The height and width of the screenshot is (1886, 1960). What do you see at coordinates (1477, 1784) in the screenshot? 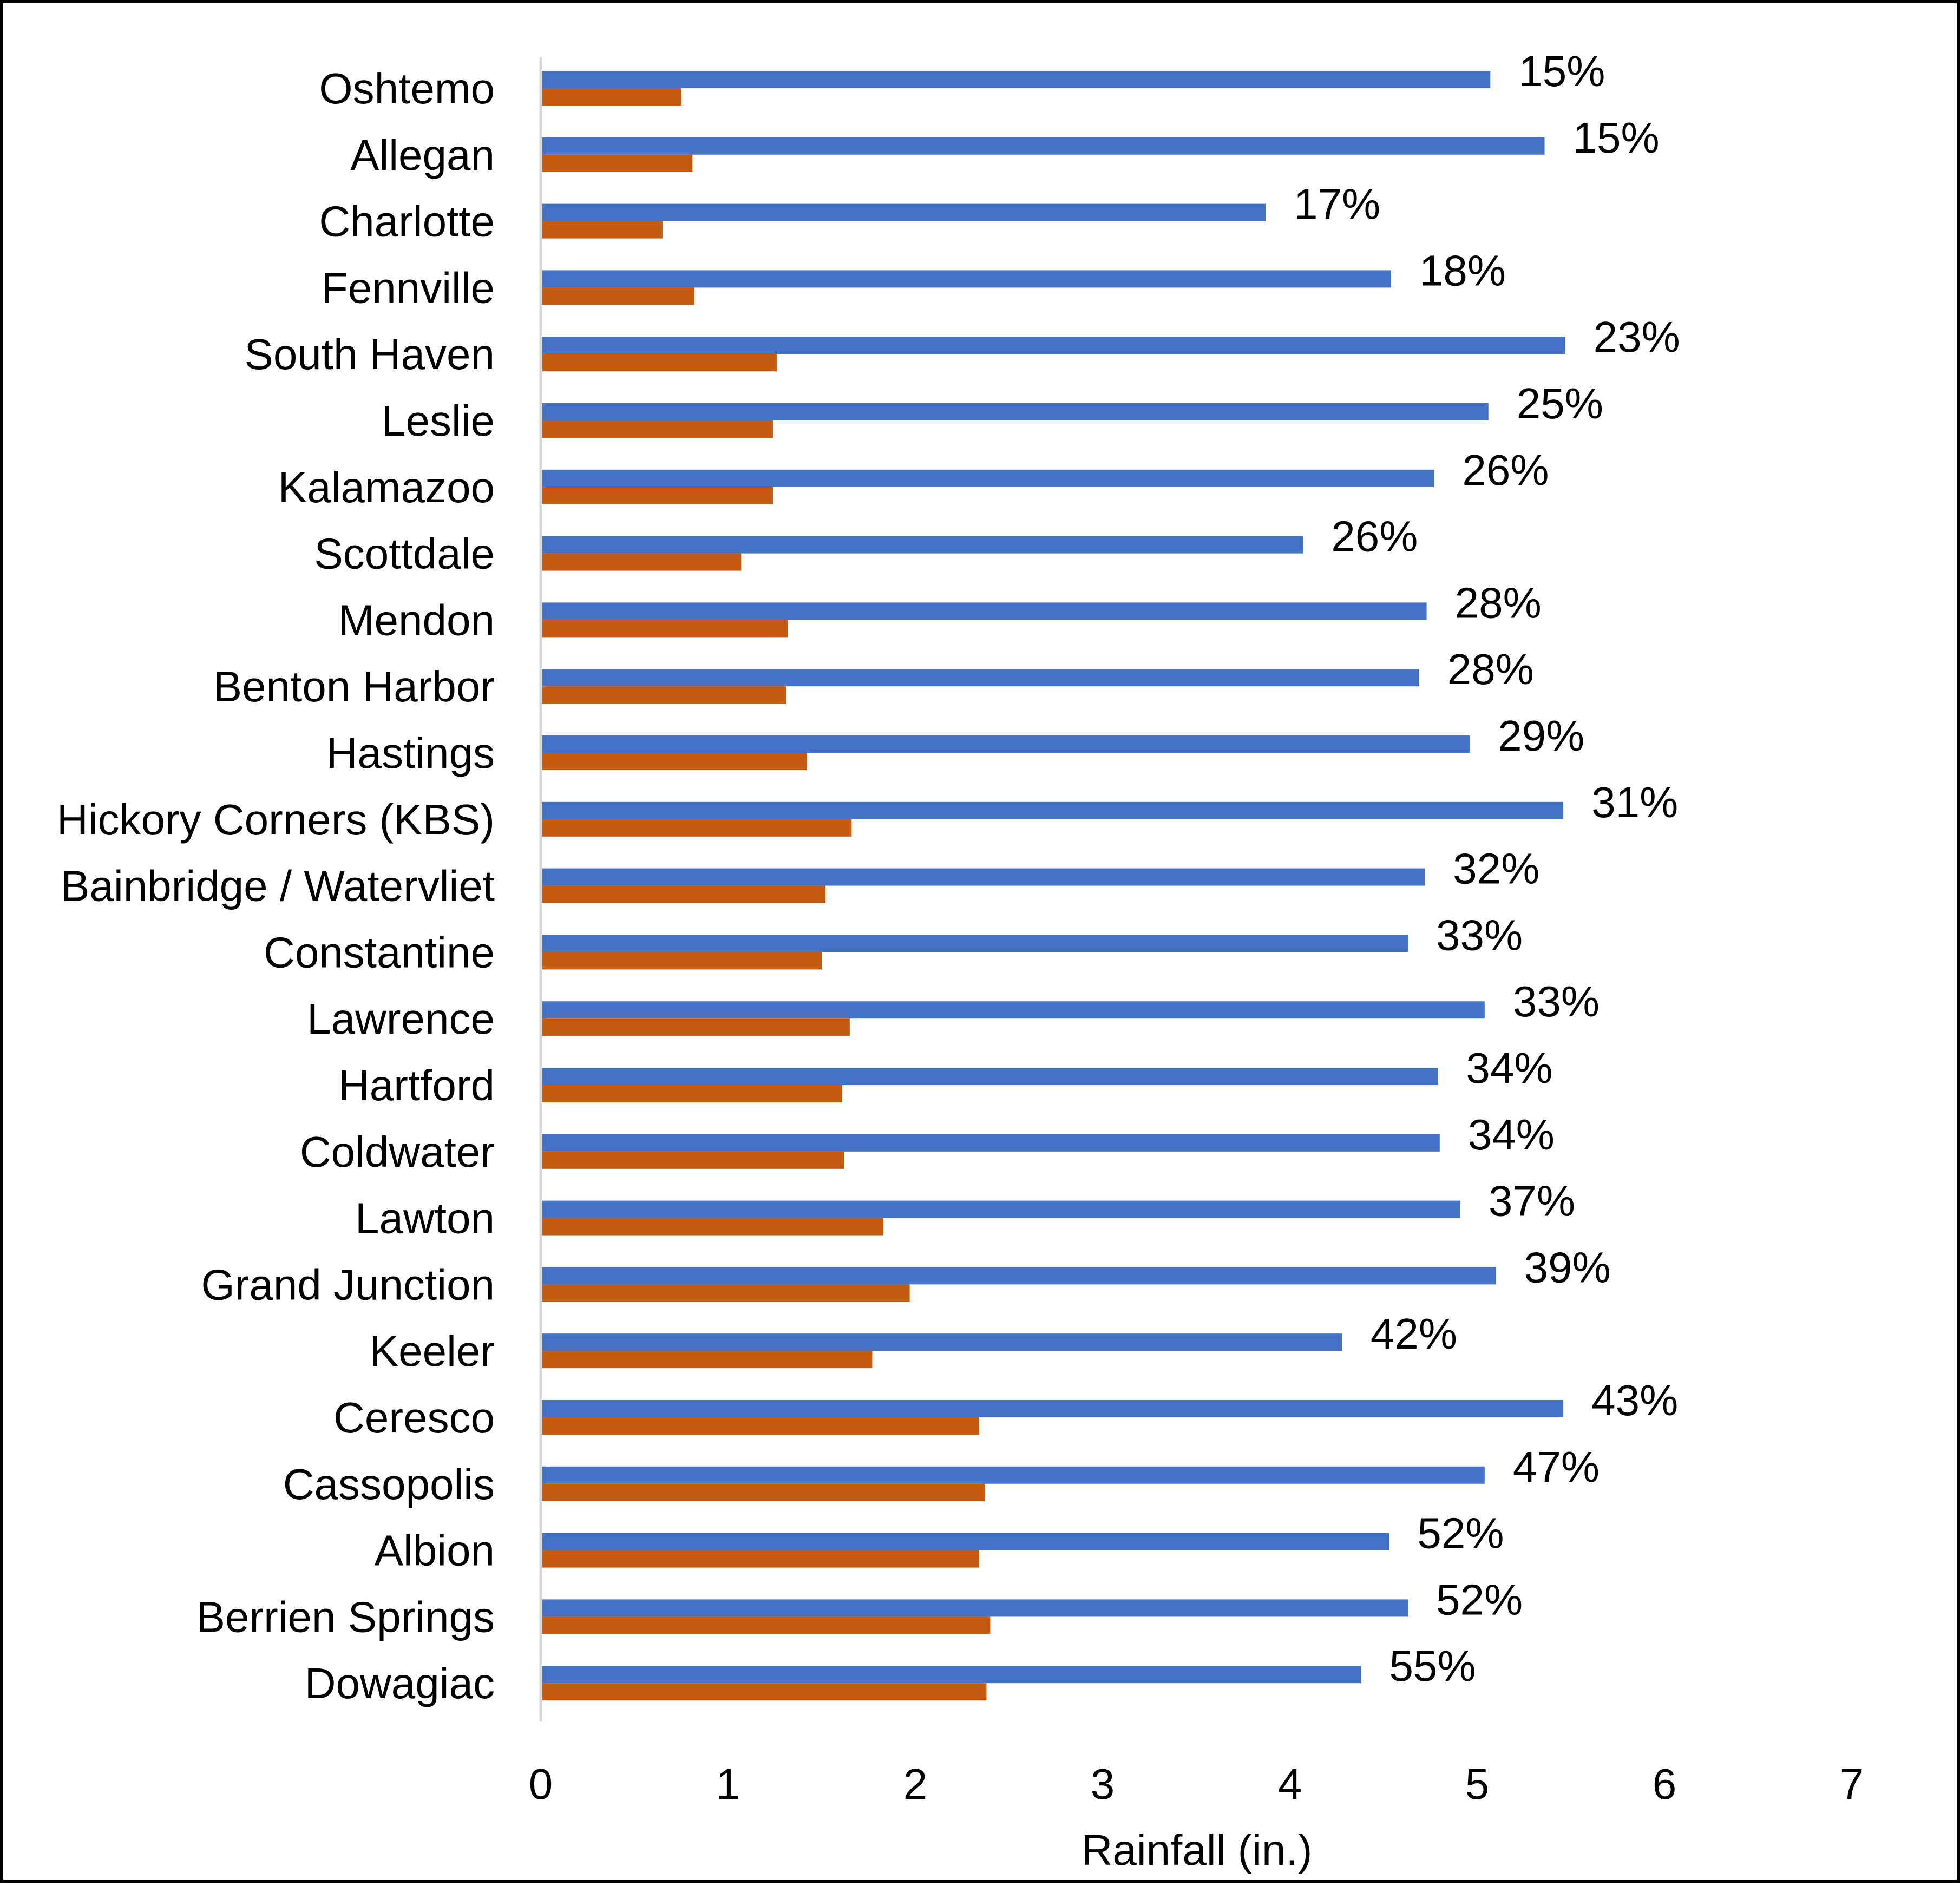
I see `x-tick-label: 5` at bounding box center [1477, 1784].